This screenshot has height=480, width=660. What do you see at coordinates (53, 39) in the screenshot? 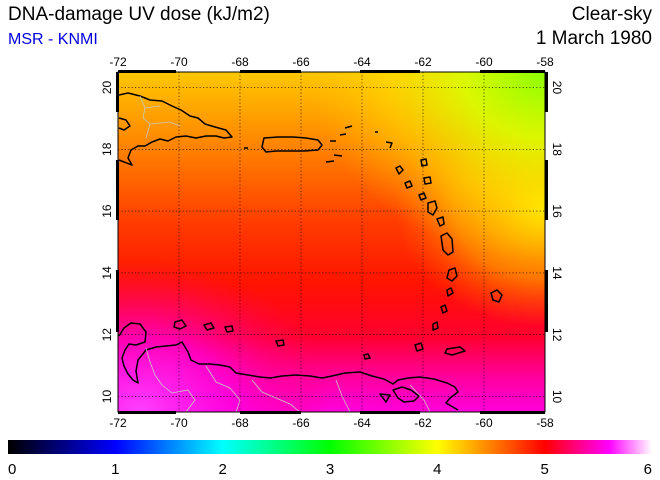
I see `source-label: MSR - KNMI` at bounding box center [53, 39].